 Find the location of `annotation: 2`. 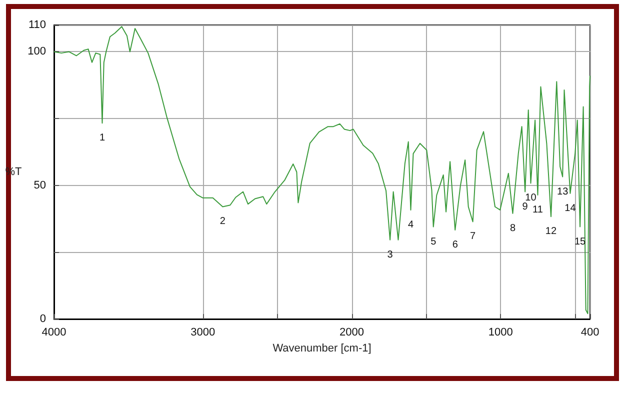

annotation: 2 is located at coordinates (223, 222).